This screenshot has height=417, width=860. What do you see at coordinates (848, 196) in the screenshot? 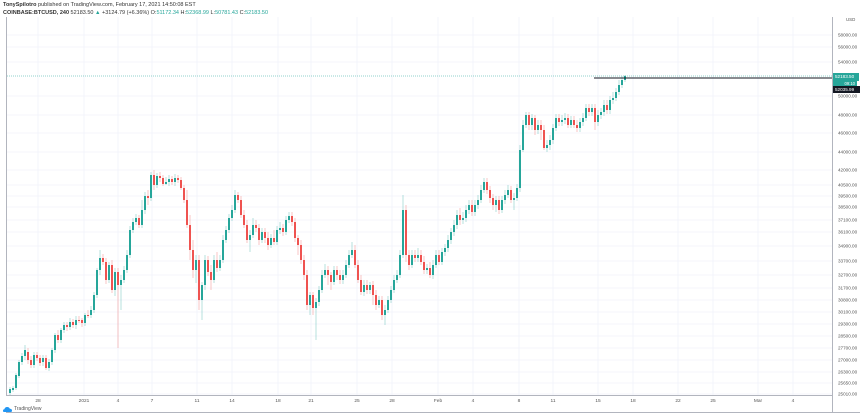
I see `price-tick-label: 39500.00` at bounding box center [848, 196].